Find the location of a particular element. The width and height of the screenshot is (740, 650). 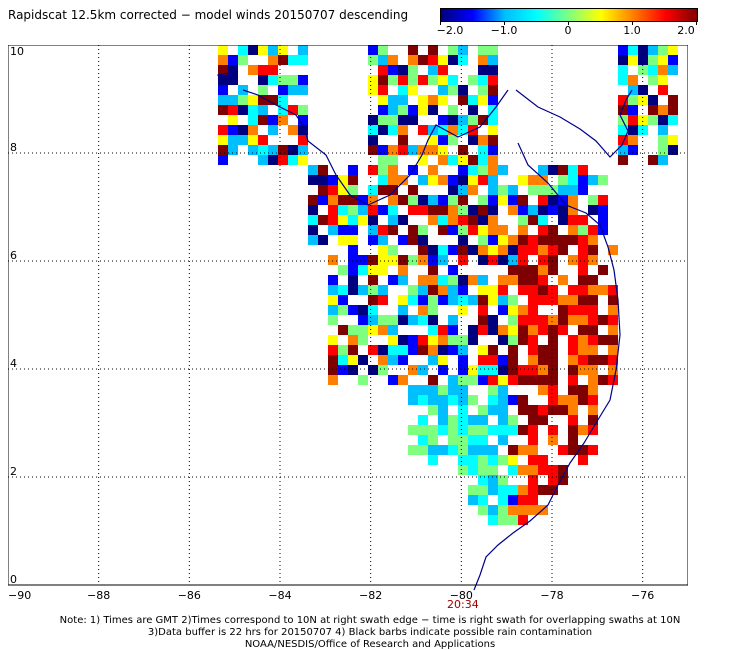

longitude-tick-label: −84 is located at coordinates (279, 595).